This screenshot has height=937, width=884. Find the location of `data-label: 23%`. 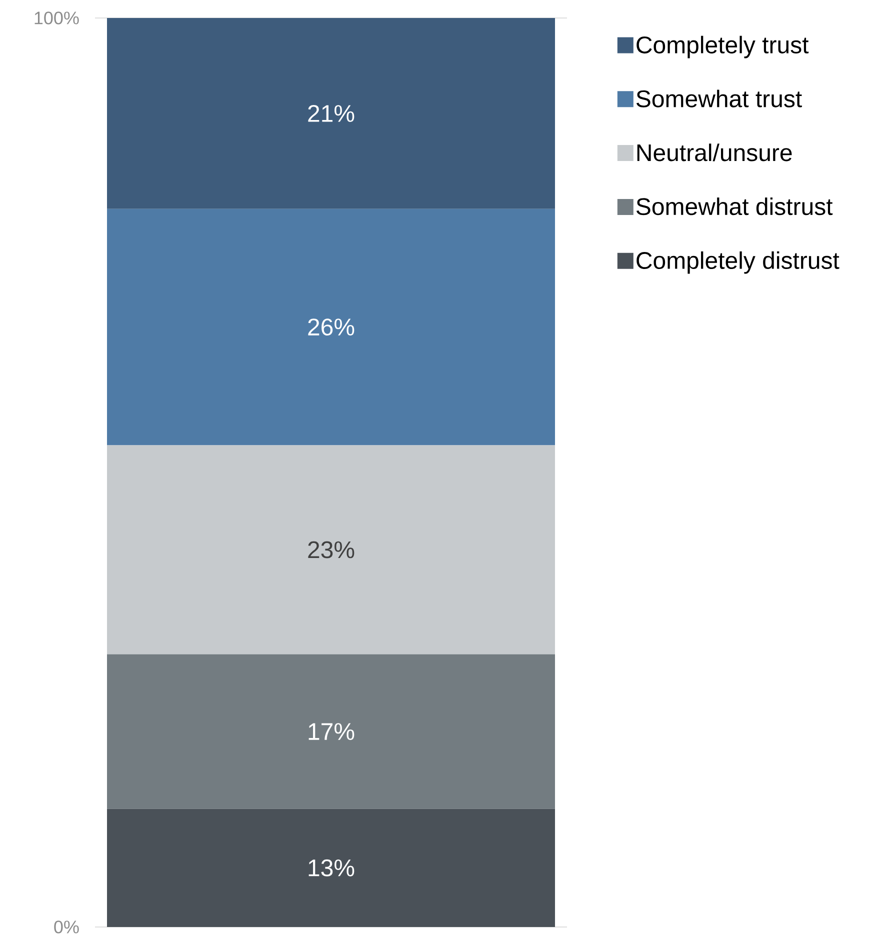

data-label: 23% is located at coordinates (331, 549).